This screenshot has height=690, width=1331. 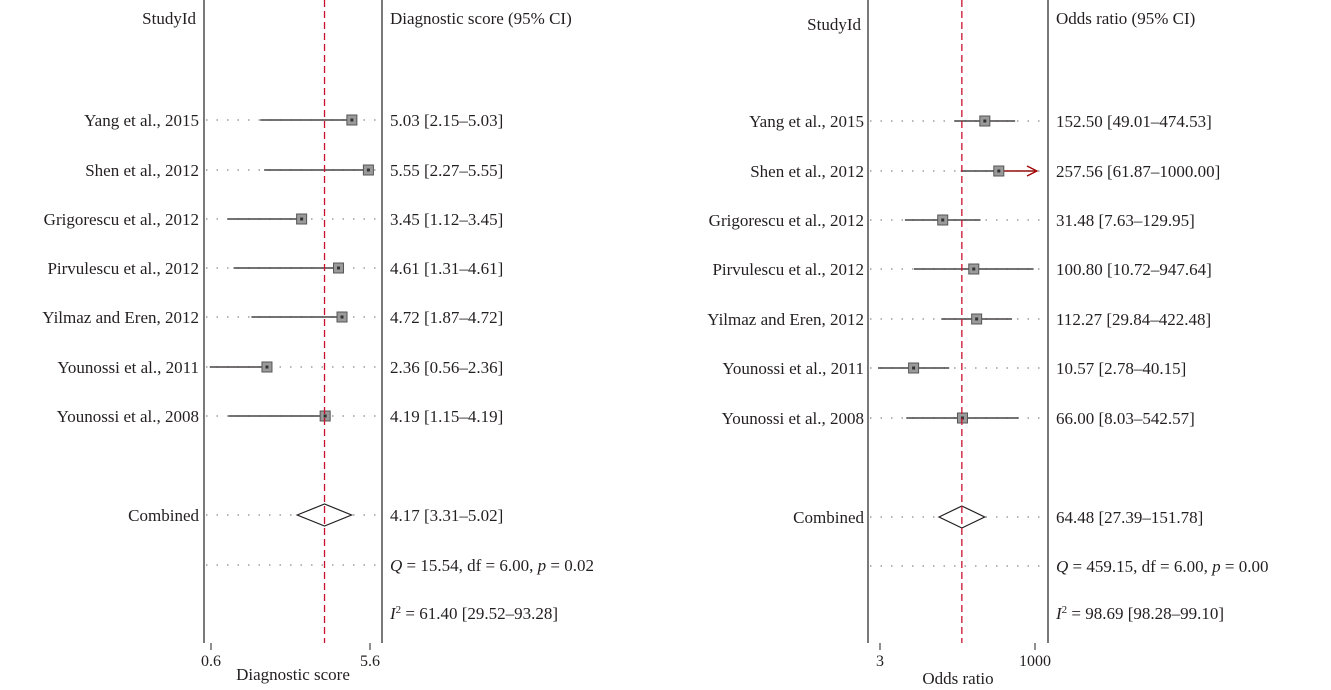 What do you see at coordinates (1139, 613) in the screenshot?
I see `i-squared-statistic: I2 = 98.69 [98.28–99.10]` at bounding box center [1139, 613].